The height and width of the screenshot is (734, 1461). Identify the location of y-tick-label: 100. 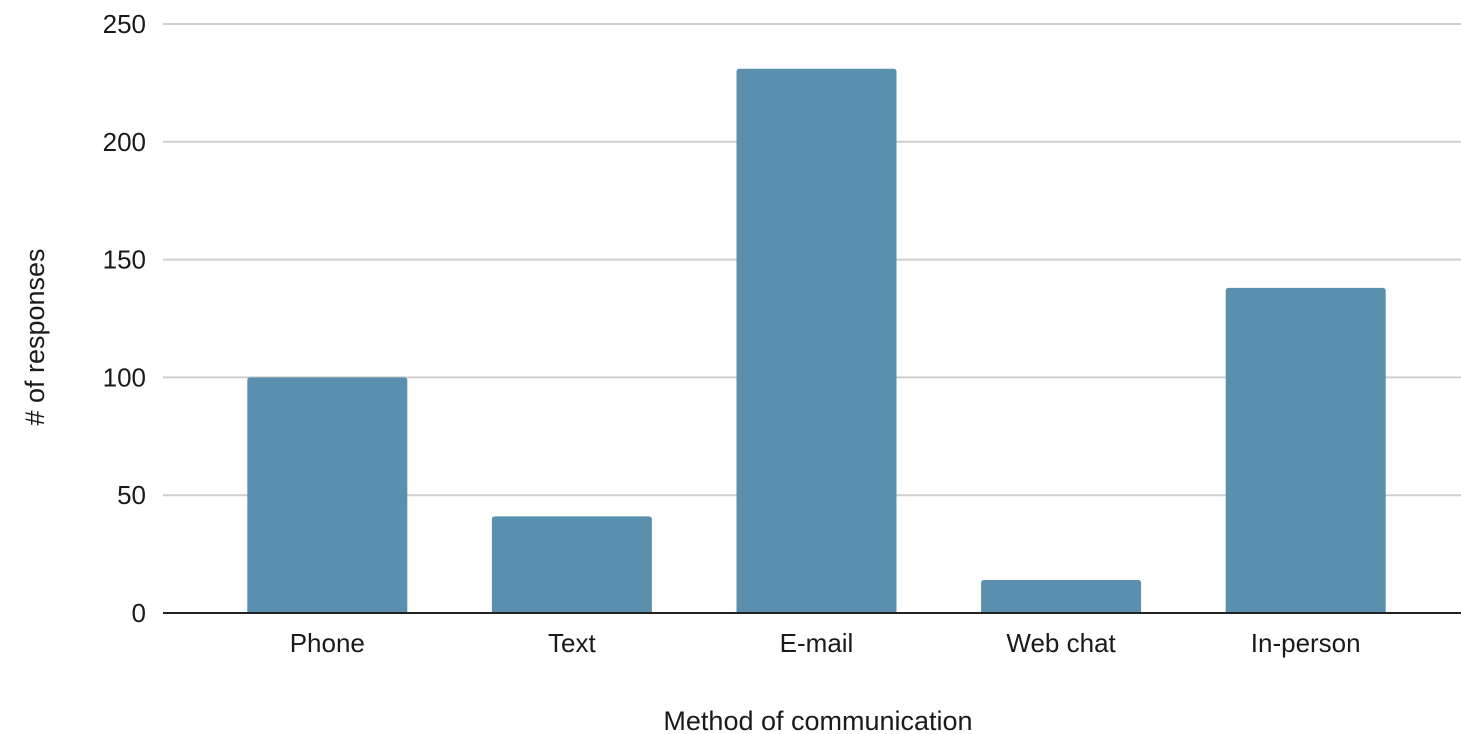
(124, 377).